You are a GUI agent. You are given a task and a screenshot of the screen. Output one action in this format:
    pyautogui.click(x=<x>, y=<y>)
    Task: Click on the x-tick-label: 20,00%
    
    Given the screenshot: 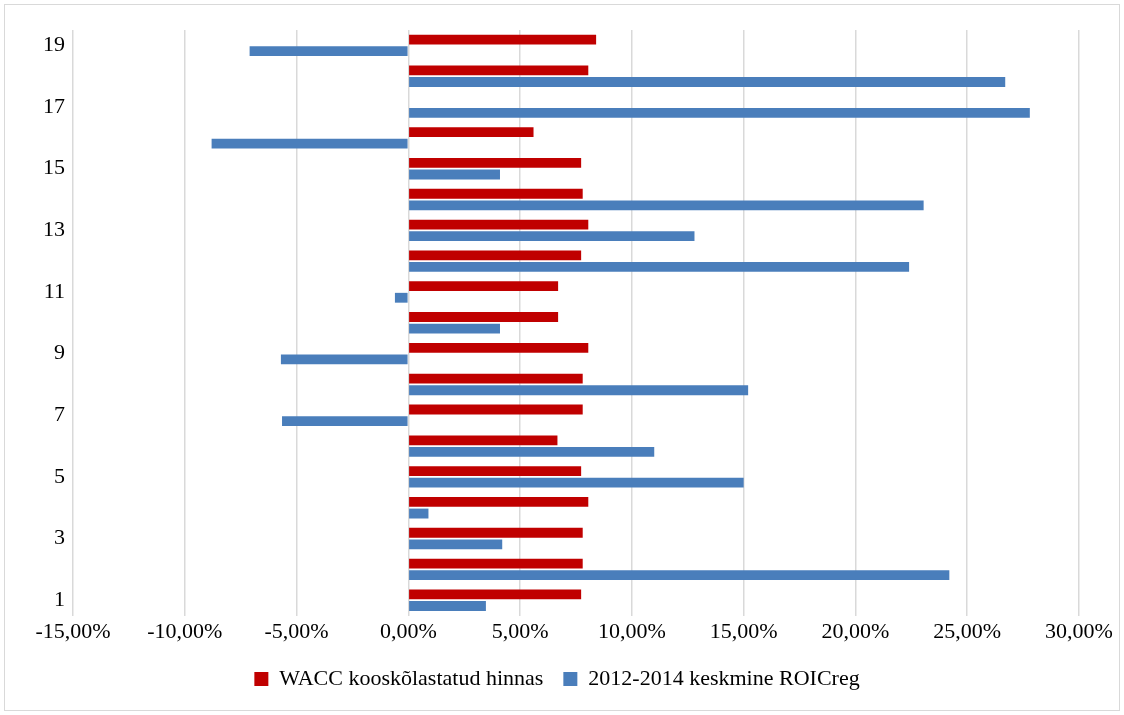 What is the action you would take?
    pyautogui.click(x=855, y=630)
    